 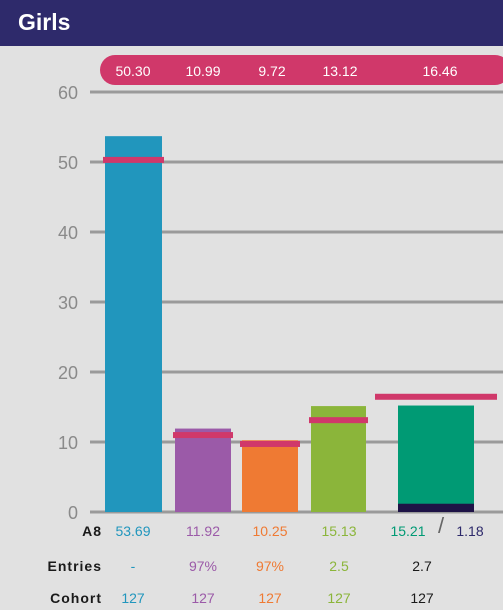 What do you see at coordinates (92, 531) in the screenshot?
I see `table-row-label: A8` at bounding box center [92, 531].